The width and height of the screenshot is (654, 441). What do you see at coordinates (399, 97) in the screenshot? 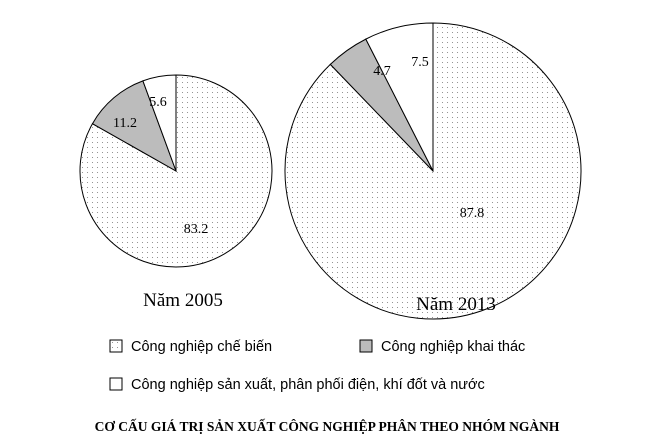
I see `pie-2013-slice-dien-khi-nuoc` at bounding box center [399, 97].